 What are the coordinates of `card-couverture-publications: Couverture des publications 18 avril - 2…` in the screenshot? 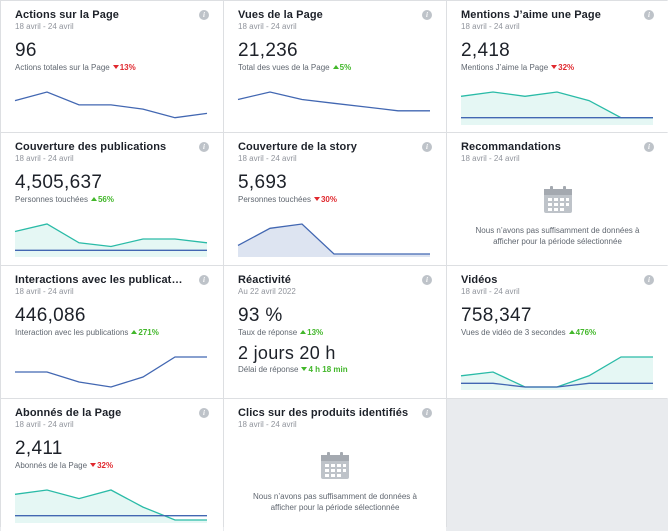 It's located at (112, 199).